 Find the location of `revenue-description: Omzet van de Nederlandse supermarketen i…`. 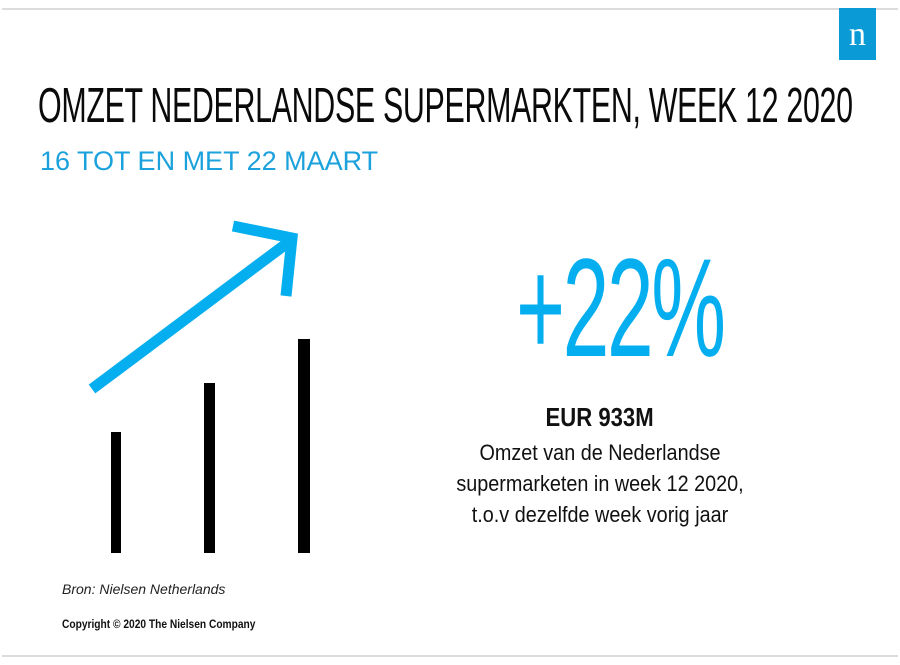

revenue-description: Omzet van de Nederlandse supermarketen i… is located at coordinates (600, 483).